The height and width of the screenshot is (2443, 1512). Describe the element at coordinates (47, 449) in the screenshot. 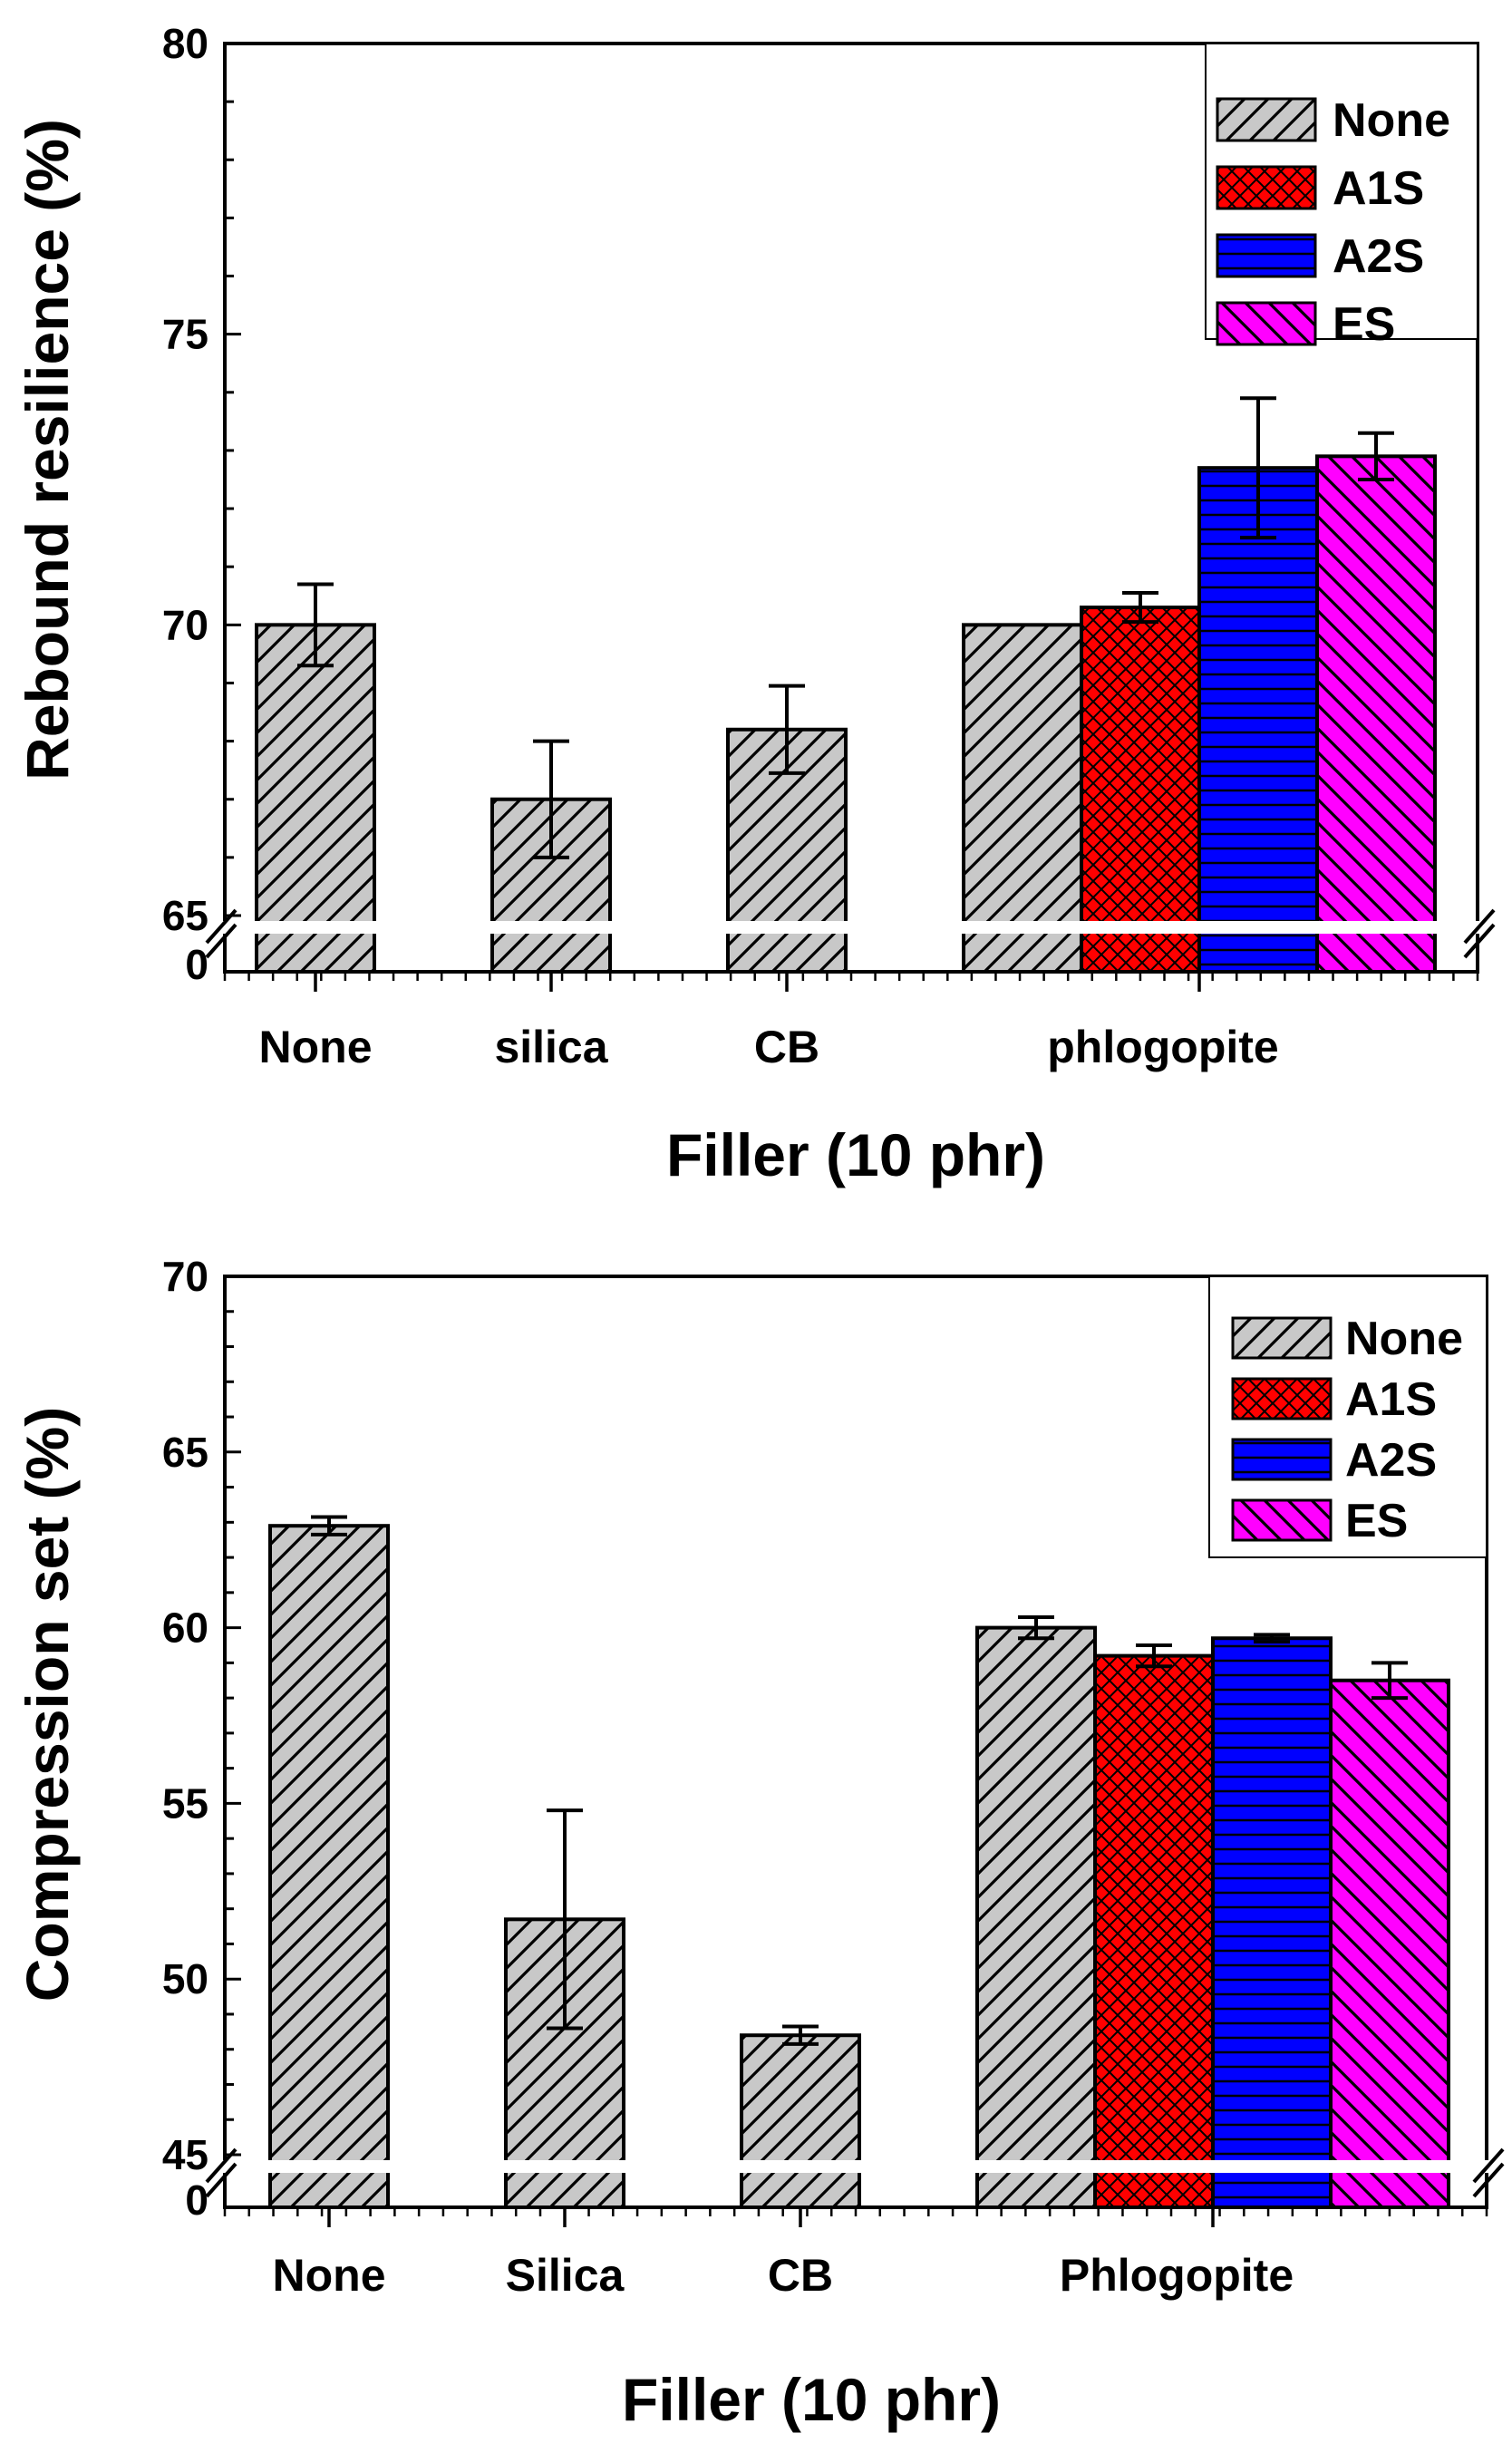

I see `y-axis-title: Rebound resilience (%)` at that location.